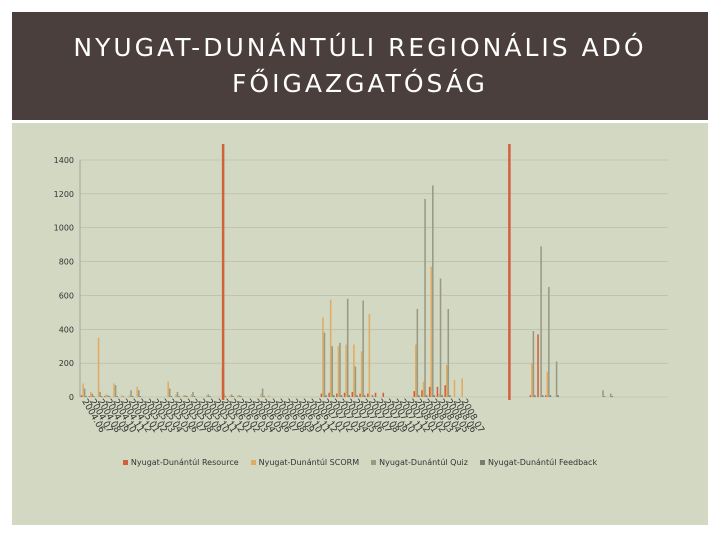  Describe the element at coordinates (64, 194) in the screenshot. I see `y-tick-label: 1200` at that location.